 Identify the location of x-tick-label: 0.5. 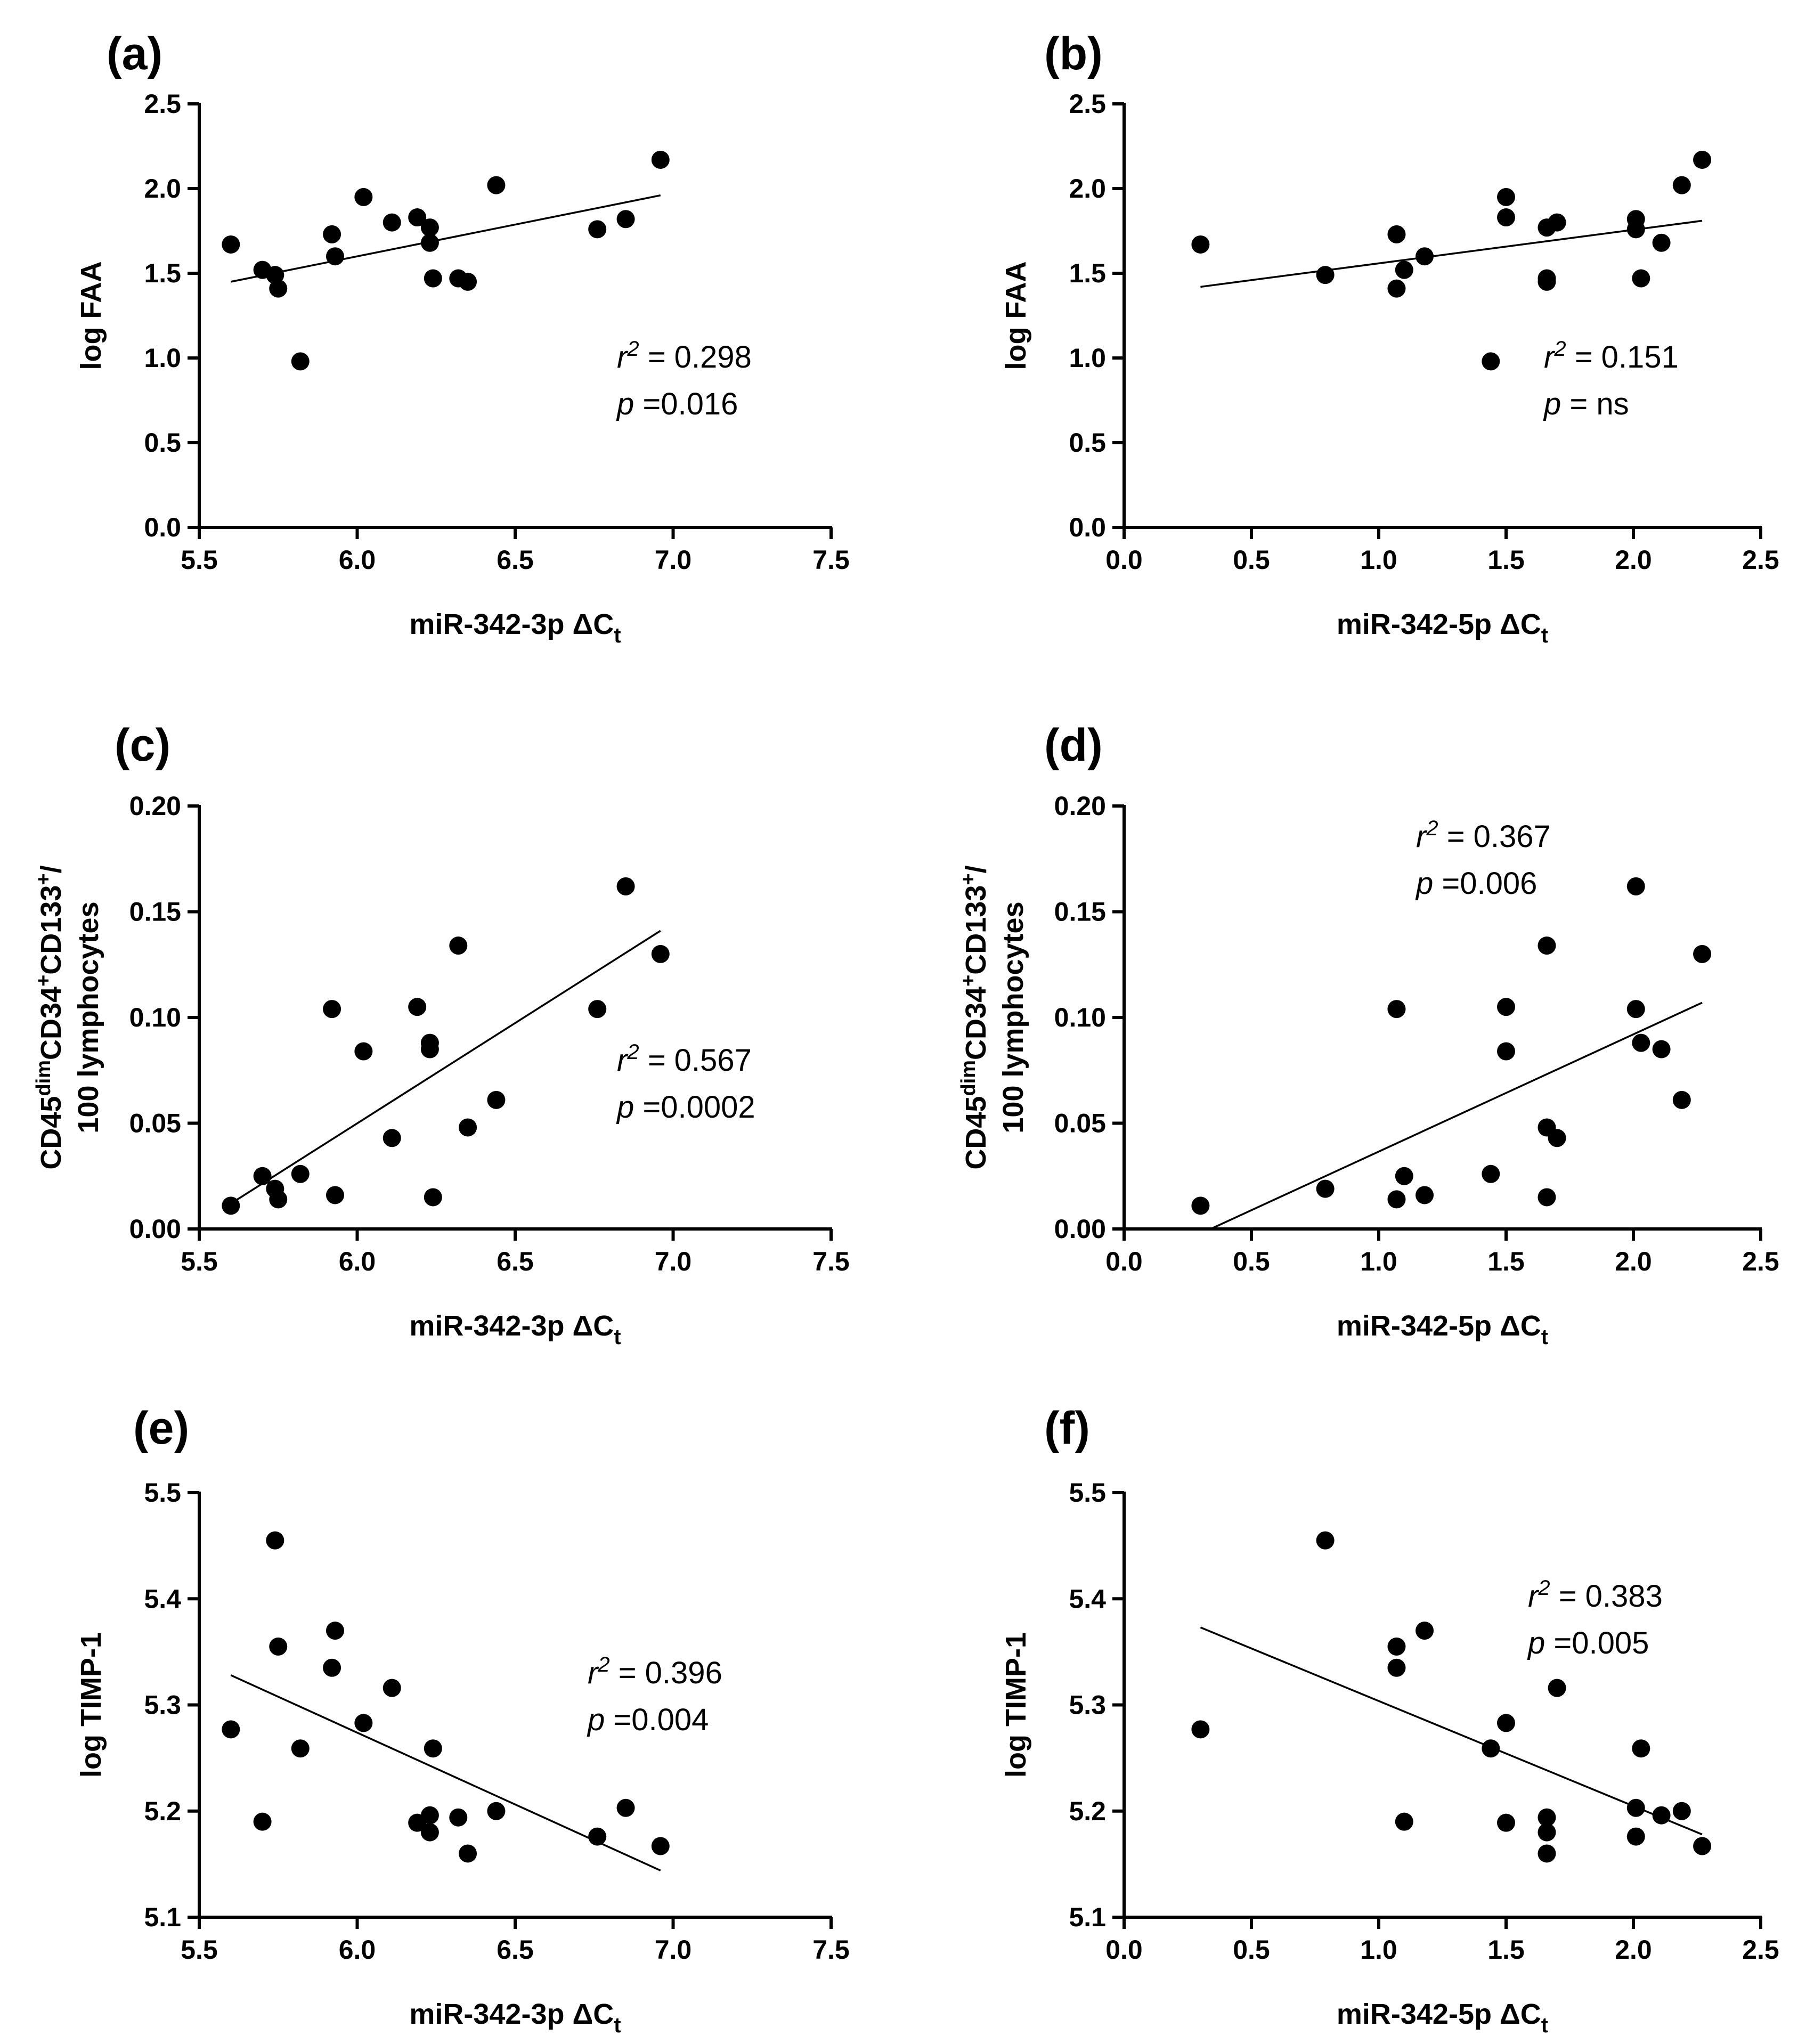
(1251, 1950).